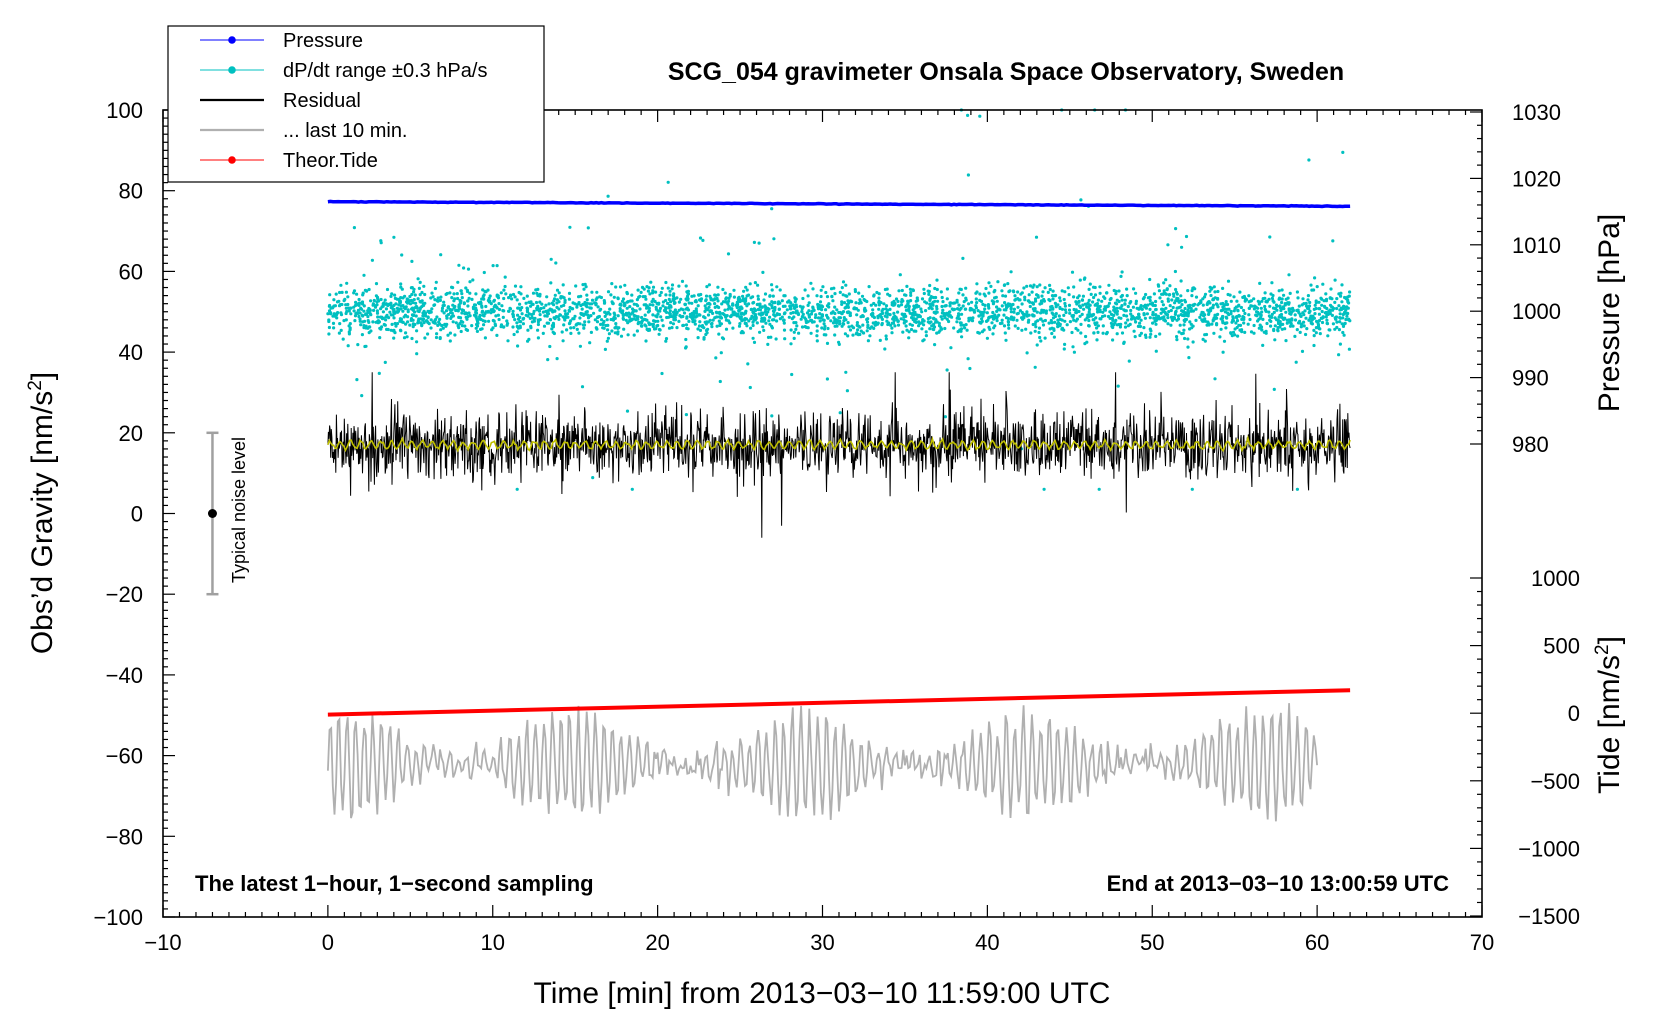  I want to click on y-tide-tick-label: −1500, so click(1549, 916).